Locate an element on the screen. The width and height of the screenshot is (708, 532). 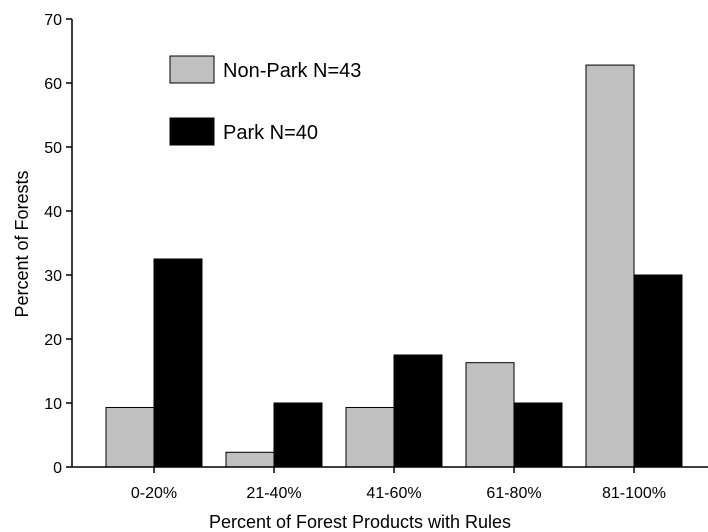
y-tick-label: 50 is located at coordinates (53, 148).